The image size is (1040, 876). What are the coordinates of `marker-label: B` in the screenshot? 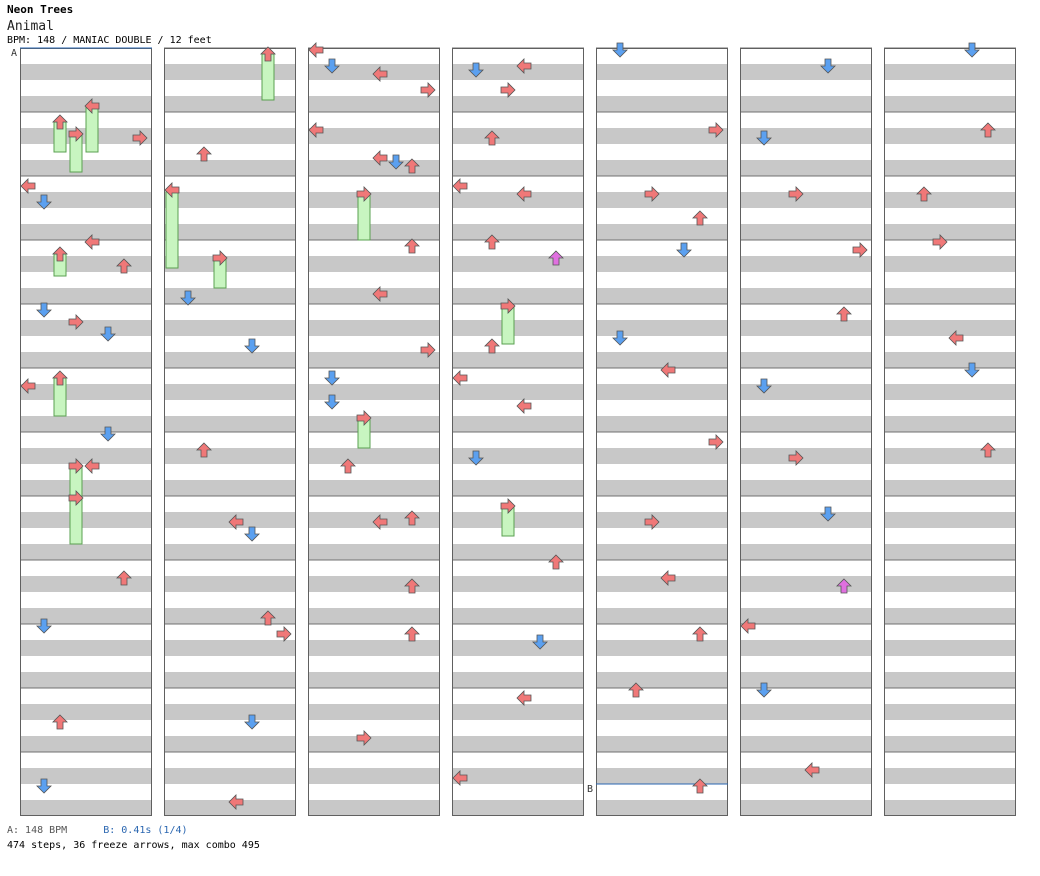 It's located at (590, 789).